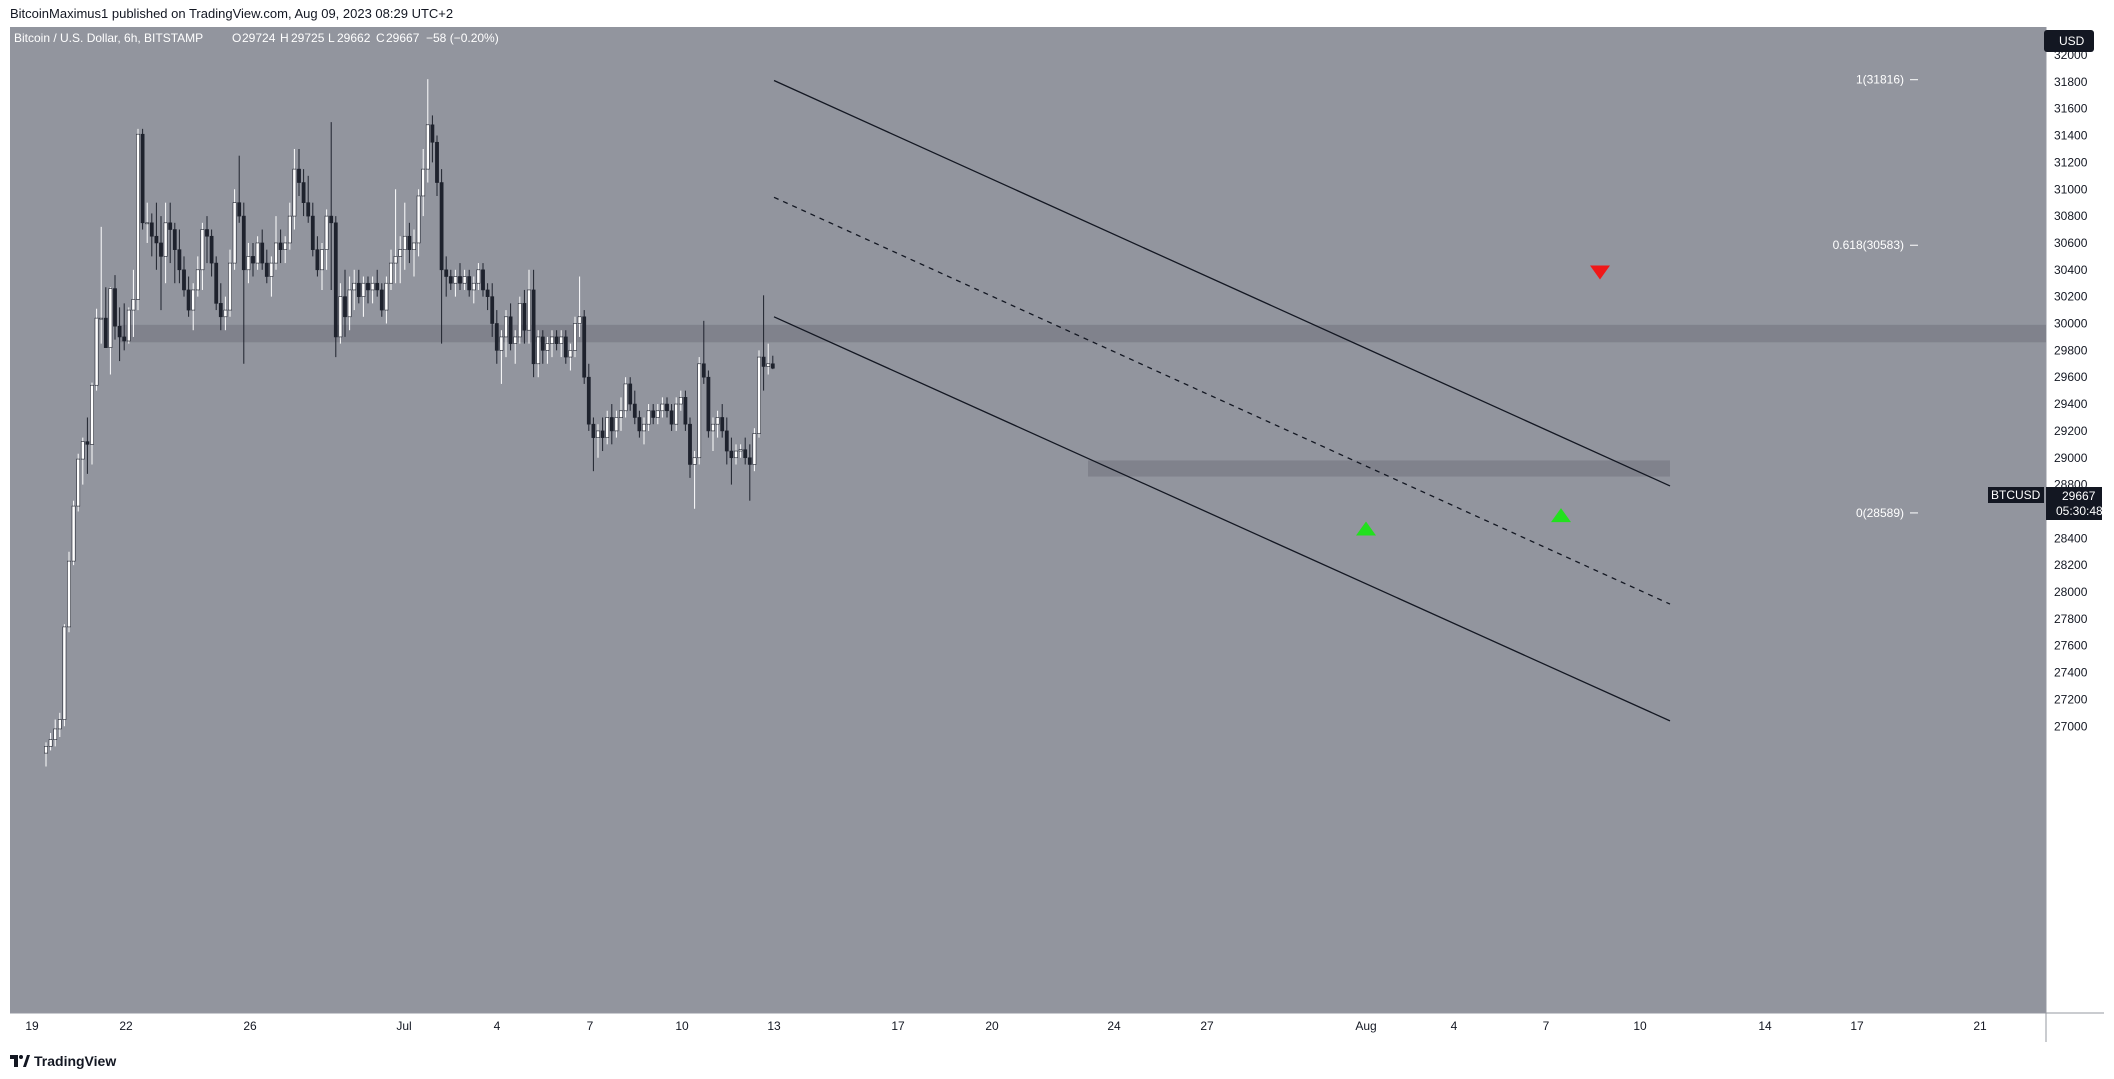  What do you see at coordinates (2072, 41) in the screenshot?
I see `currency-label: USD` at bounding box center [2072, 41].